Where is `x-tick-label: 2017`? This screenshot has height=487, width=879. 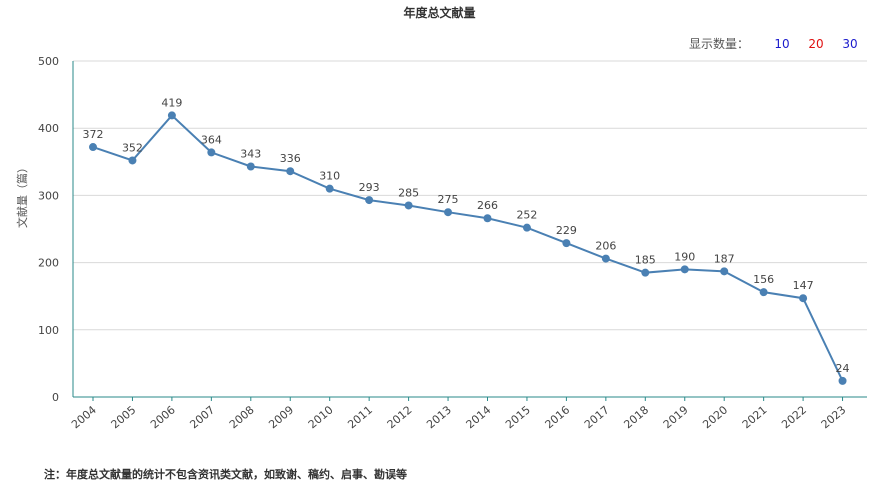 x-tick-label: 2017 is located at coordinates (597, 417).